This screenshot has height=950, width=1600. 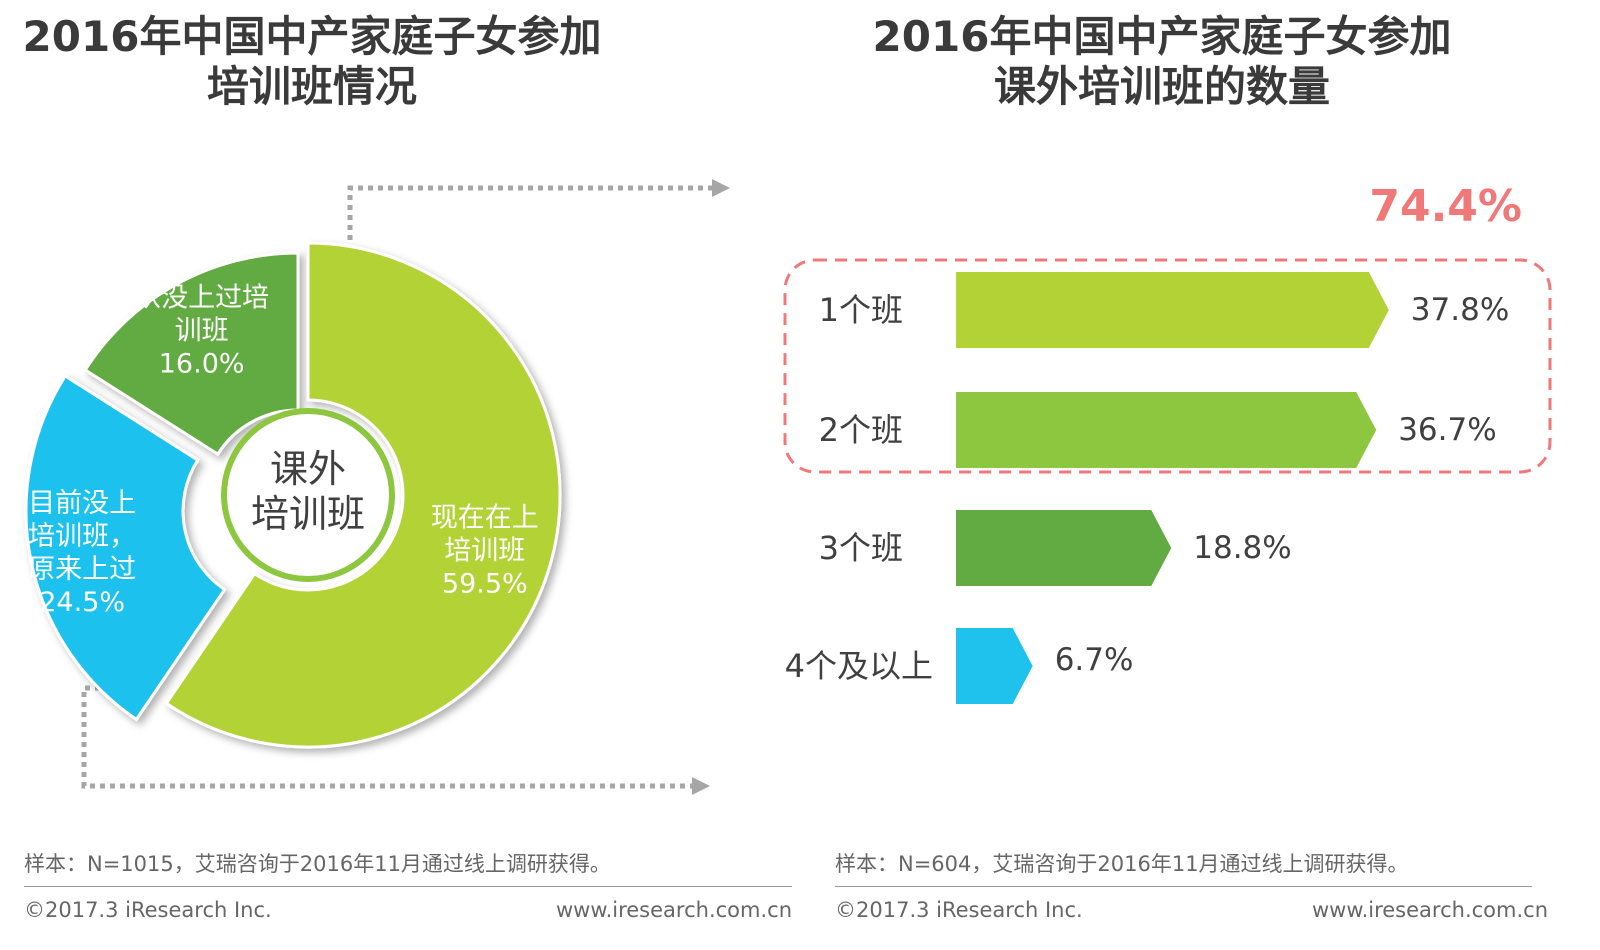 What do you see at coordinates (485, 517) in the screenshot?
I see `slice-category-label-0: 现在在上` at bounding box center [485, 517].